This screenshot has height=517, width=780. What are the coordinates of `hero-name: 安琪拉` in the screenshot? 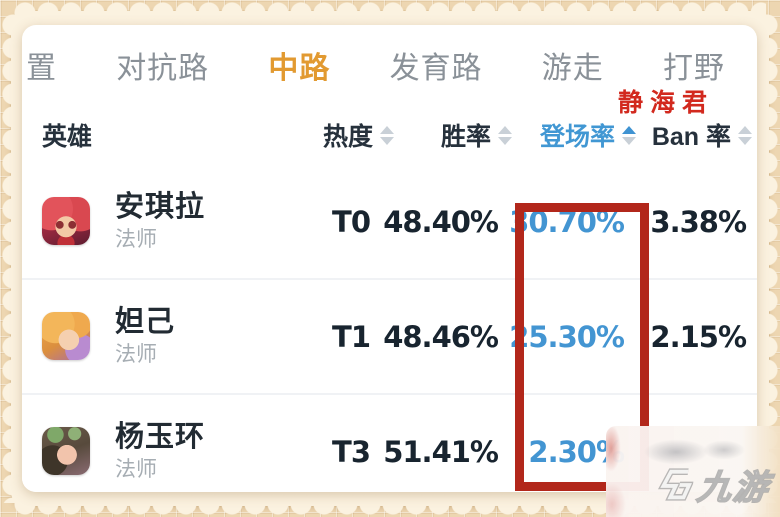 It's located at (160, 207).